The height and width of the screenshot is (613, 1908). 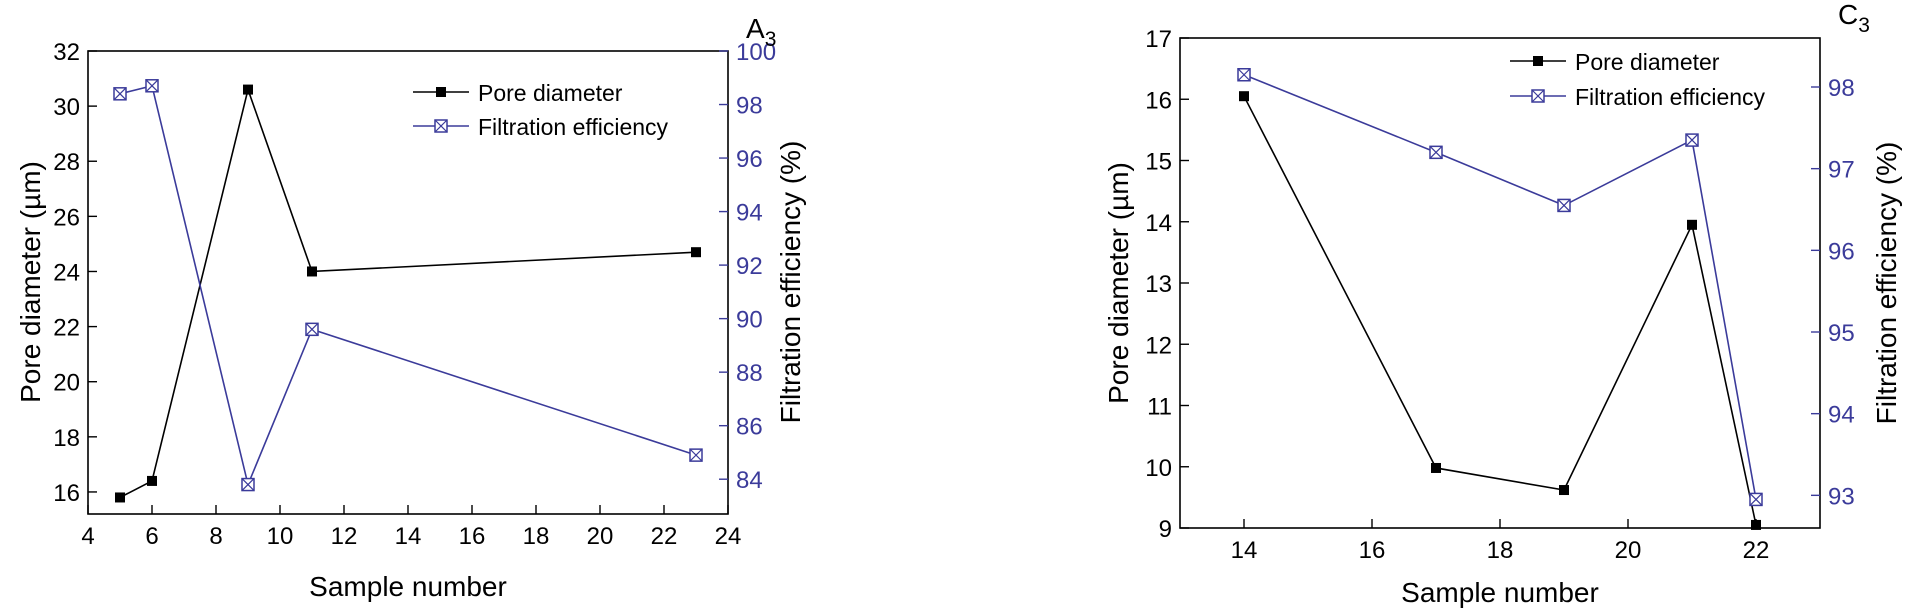 What do you see at coordinates (472, 536) in the screenshot?
I see `x-tick-label: 16` at bounding box center [472, 536].